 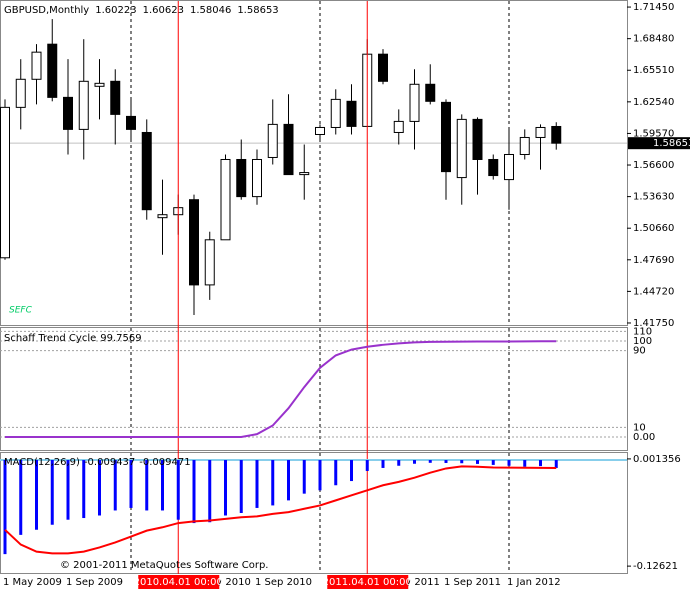 I want to click on macd-value: -0.009437, so click(x=109, y=462).